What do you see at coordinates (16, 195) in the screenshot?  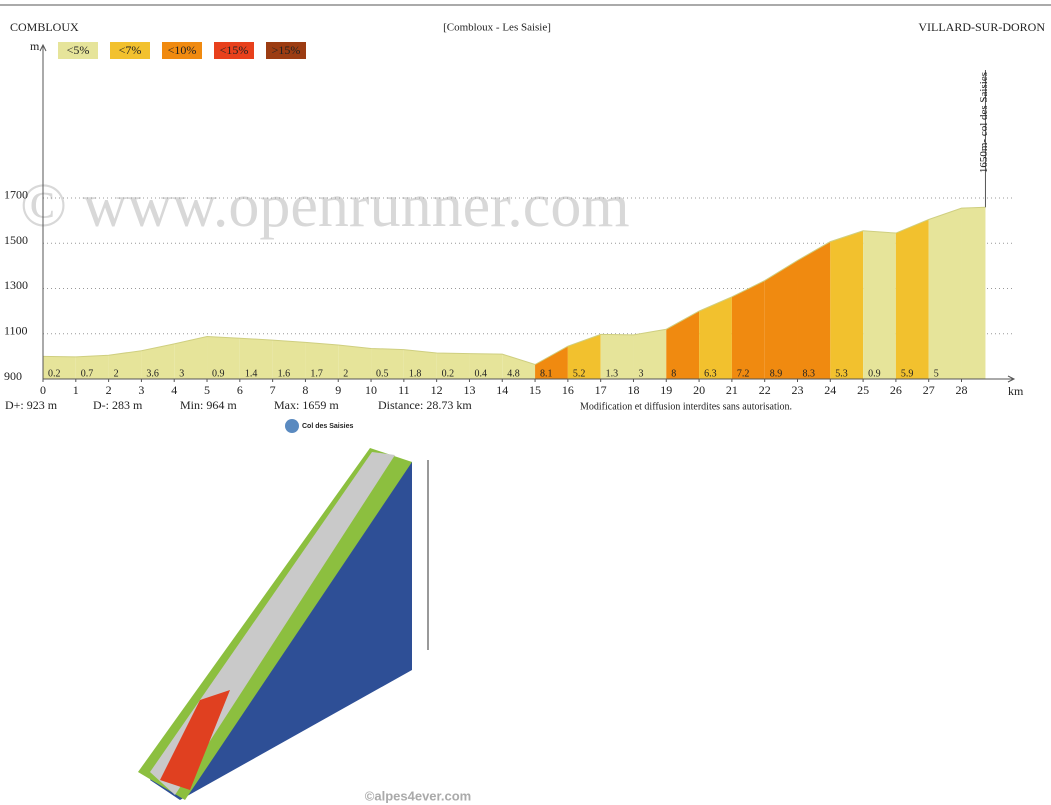 I see `y-tick-label: 1700` at bounding box center [16, 195].